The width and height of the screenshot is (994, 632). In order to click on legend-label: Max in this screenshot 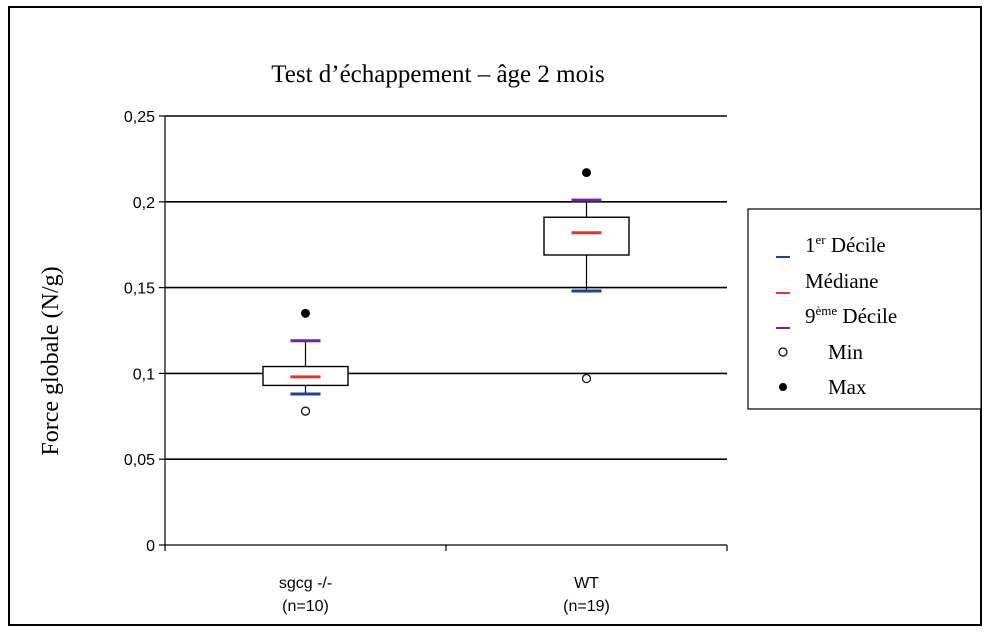, I will do `click(847, 387)`.